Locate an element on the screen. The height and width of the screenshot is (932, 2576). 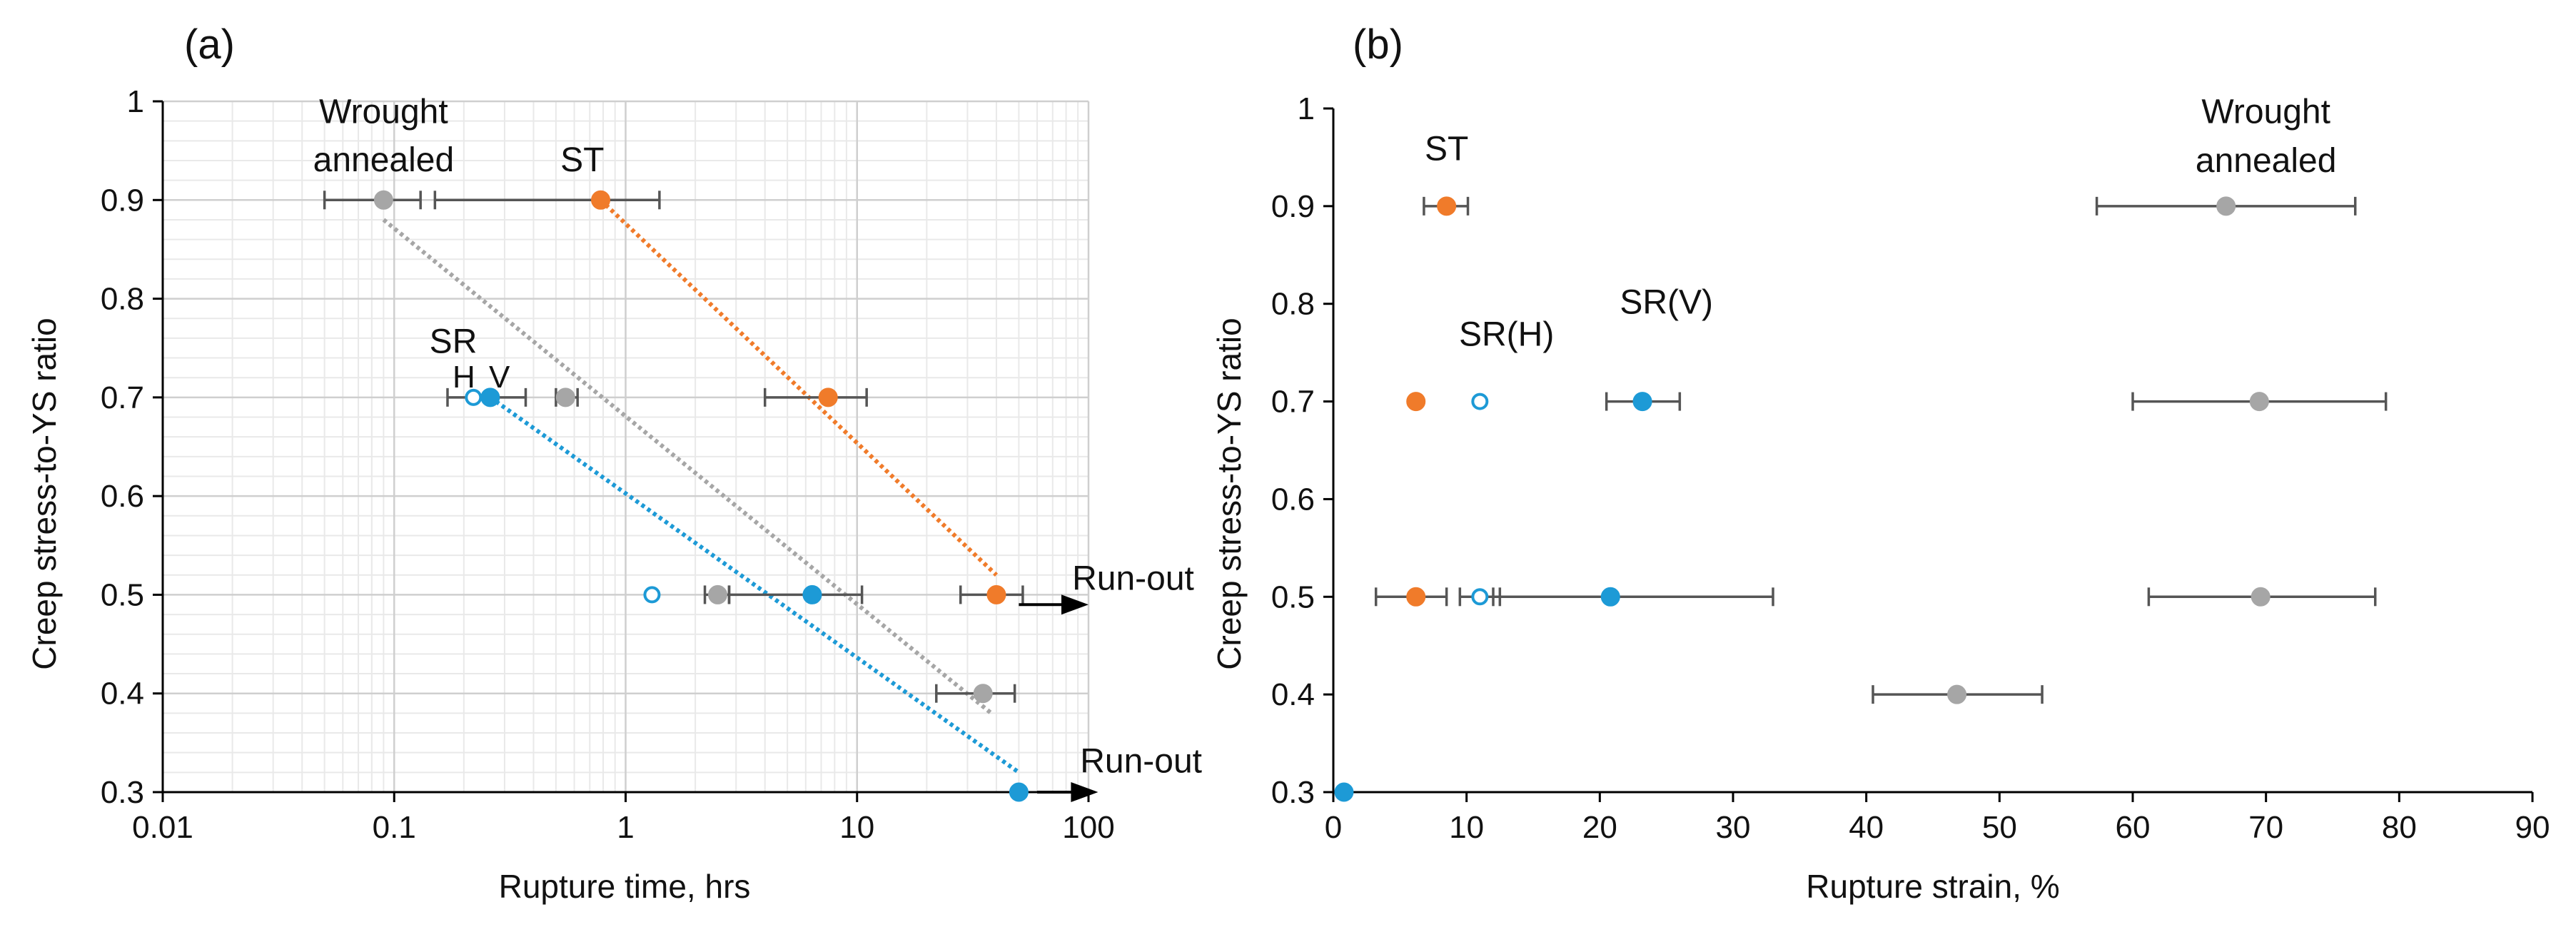
a-y-tick-label: 0.3 is located at coordinates (122, 792).